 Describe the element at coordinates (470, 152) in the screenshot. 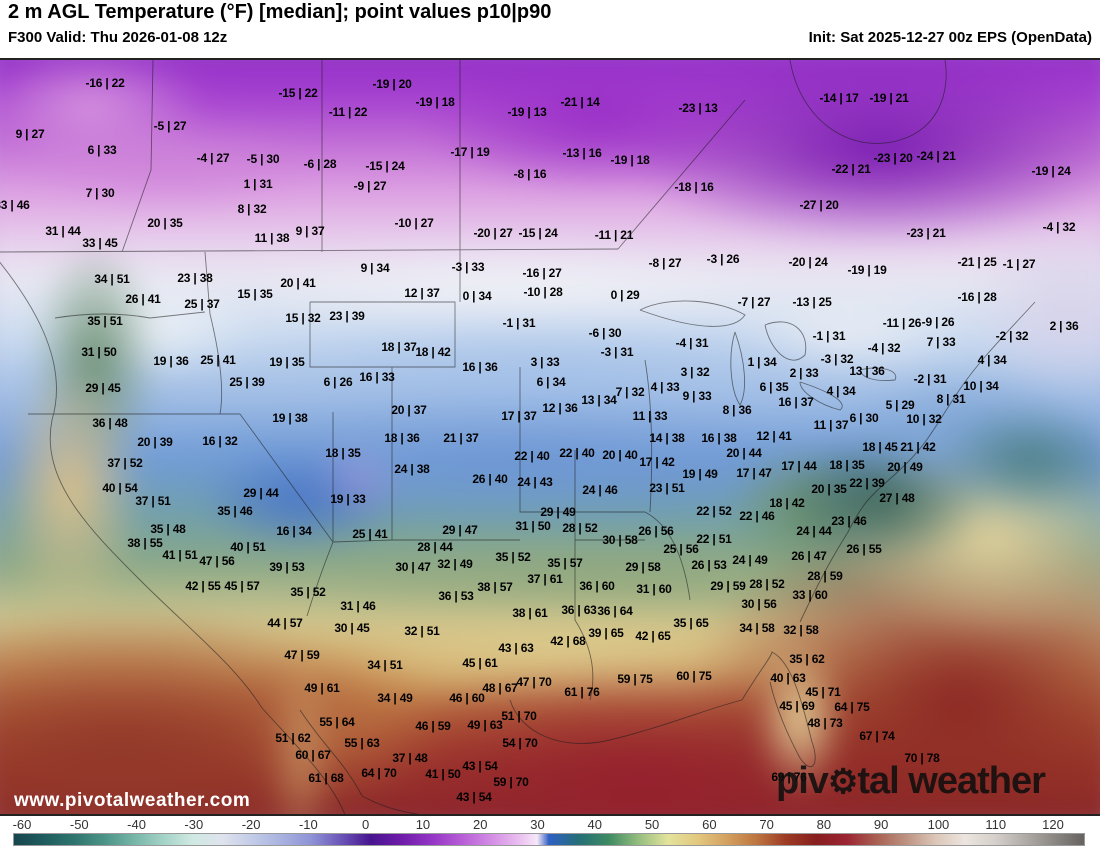

I see `point-label: -17 | 19` at that location.